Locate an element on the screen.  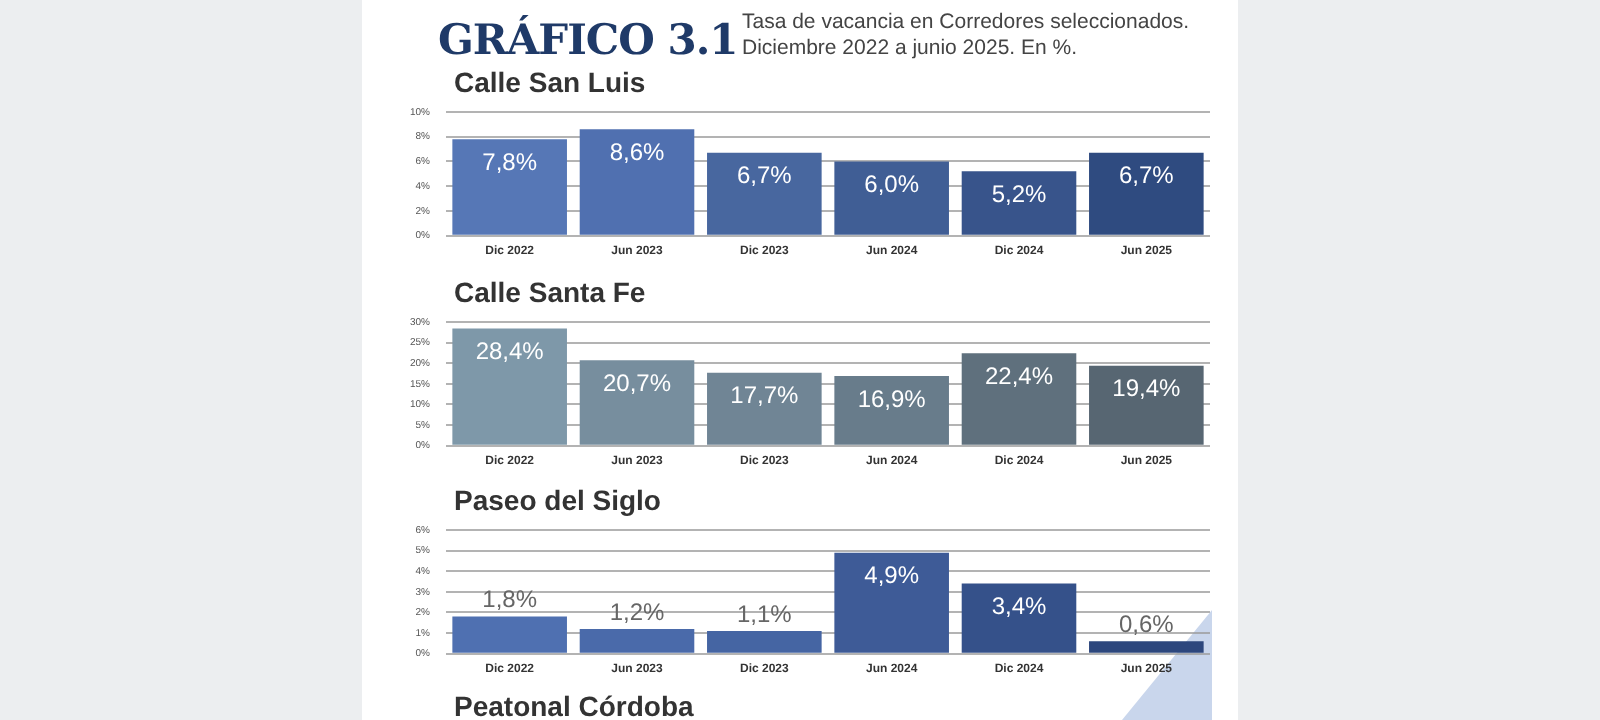
data-label: 7,8% is located at coordinates (510, 161).